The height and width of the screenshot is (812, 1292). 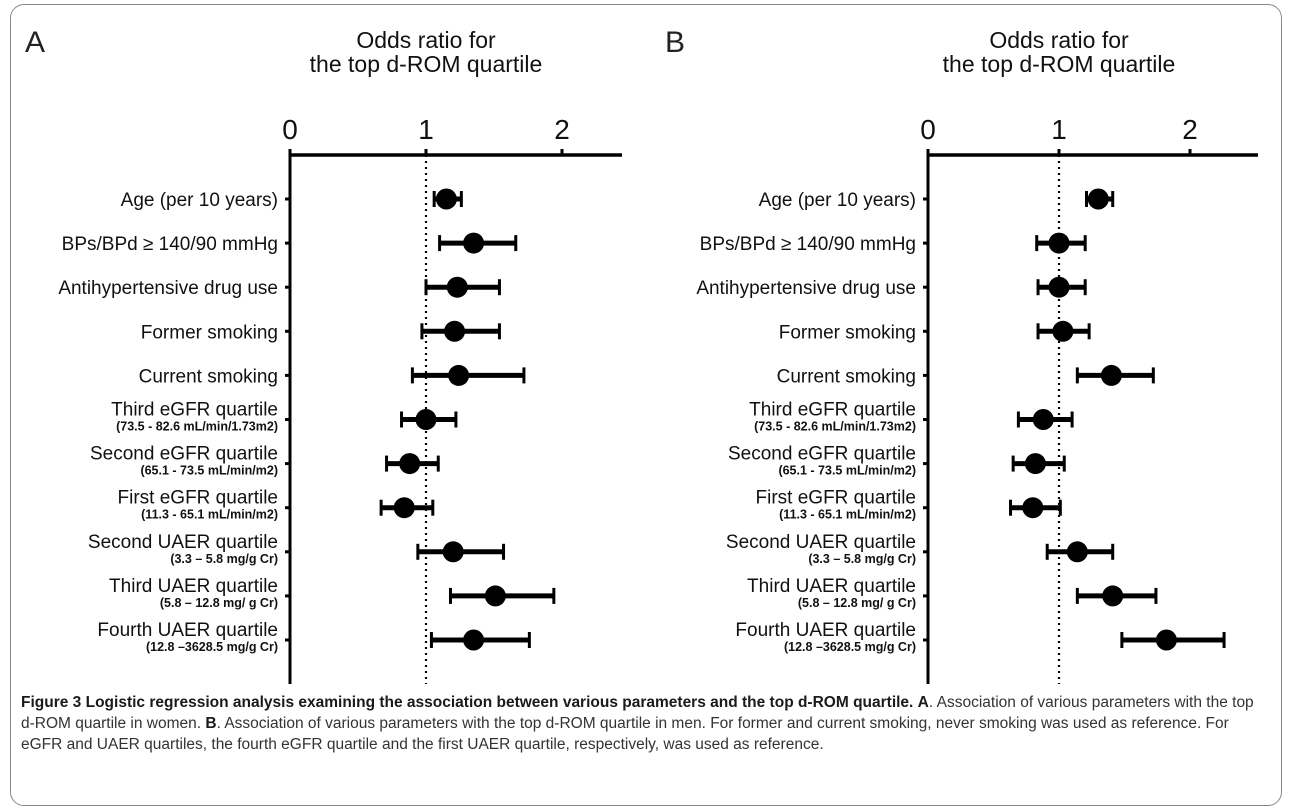 What do you see at coordinates (51, 702) in the screenshot?
I see `caption-figure-label: Figure 3` at bounding box center [51, 702].